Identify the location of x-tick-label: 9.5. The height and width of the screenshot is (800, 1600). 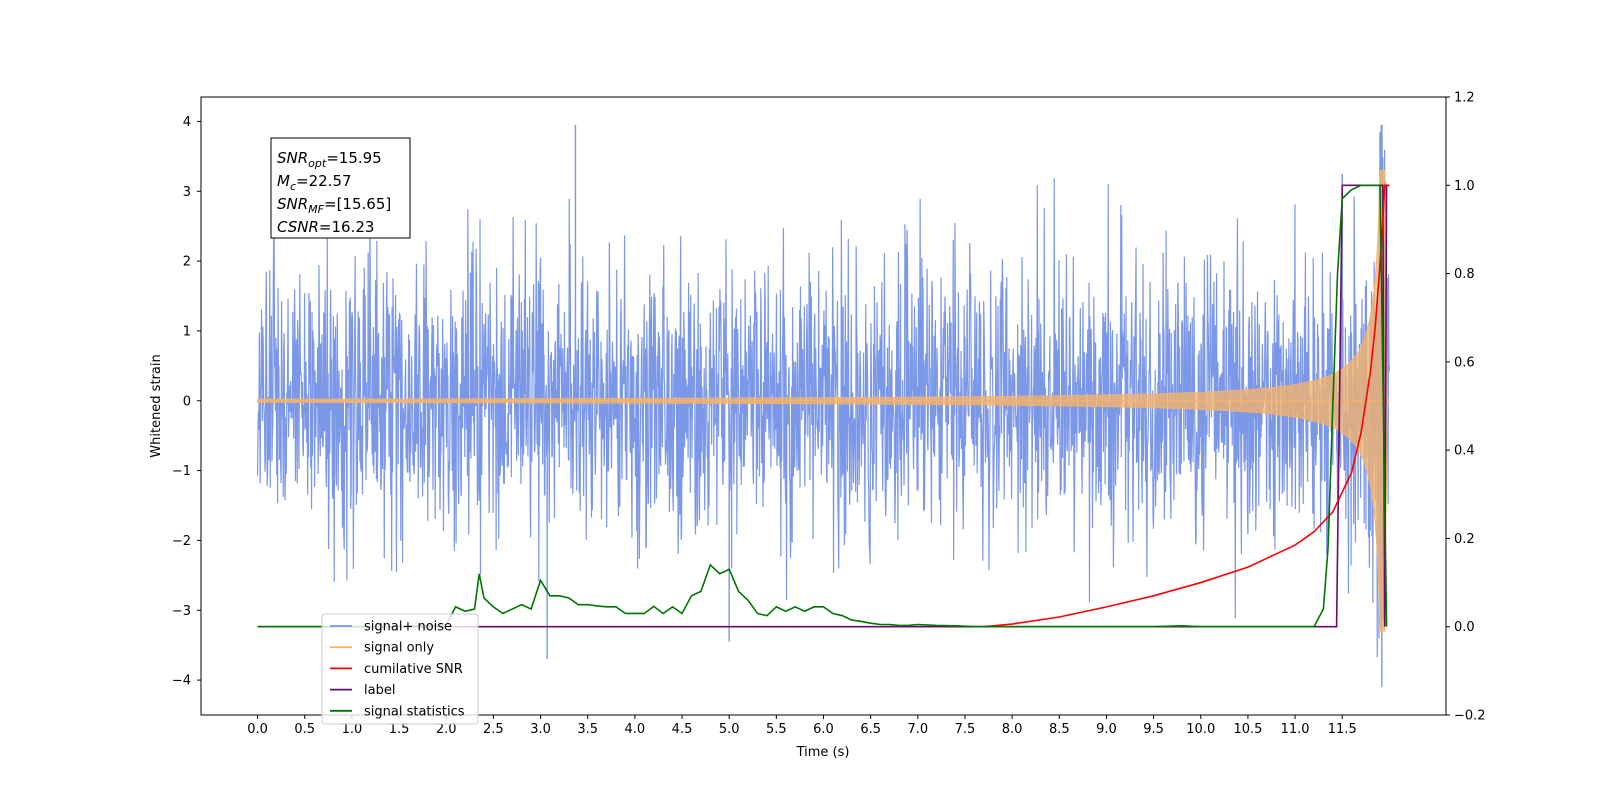
(1153, 729).